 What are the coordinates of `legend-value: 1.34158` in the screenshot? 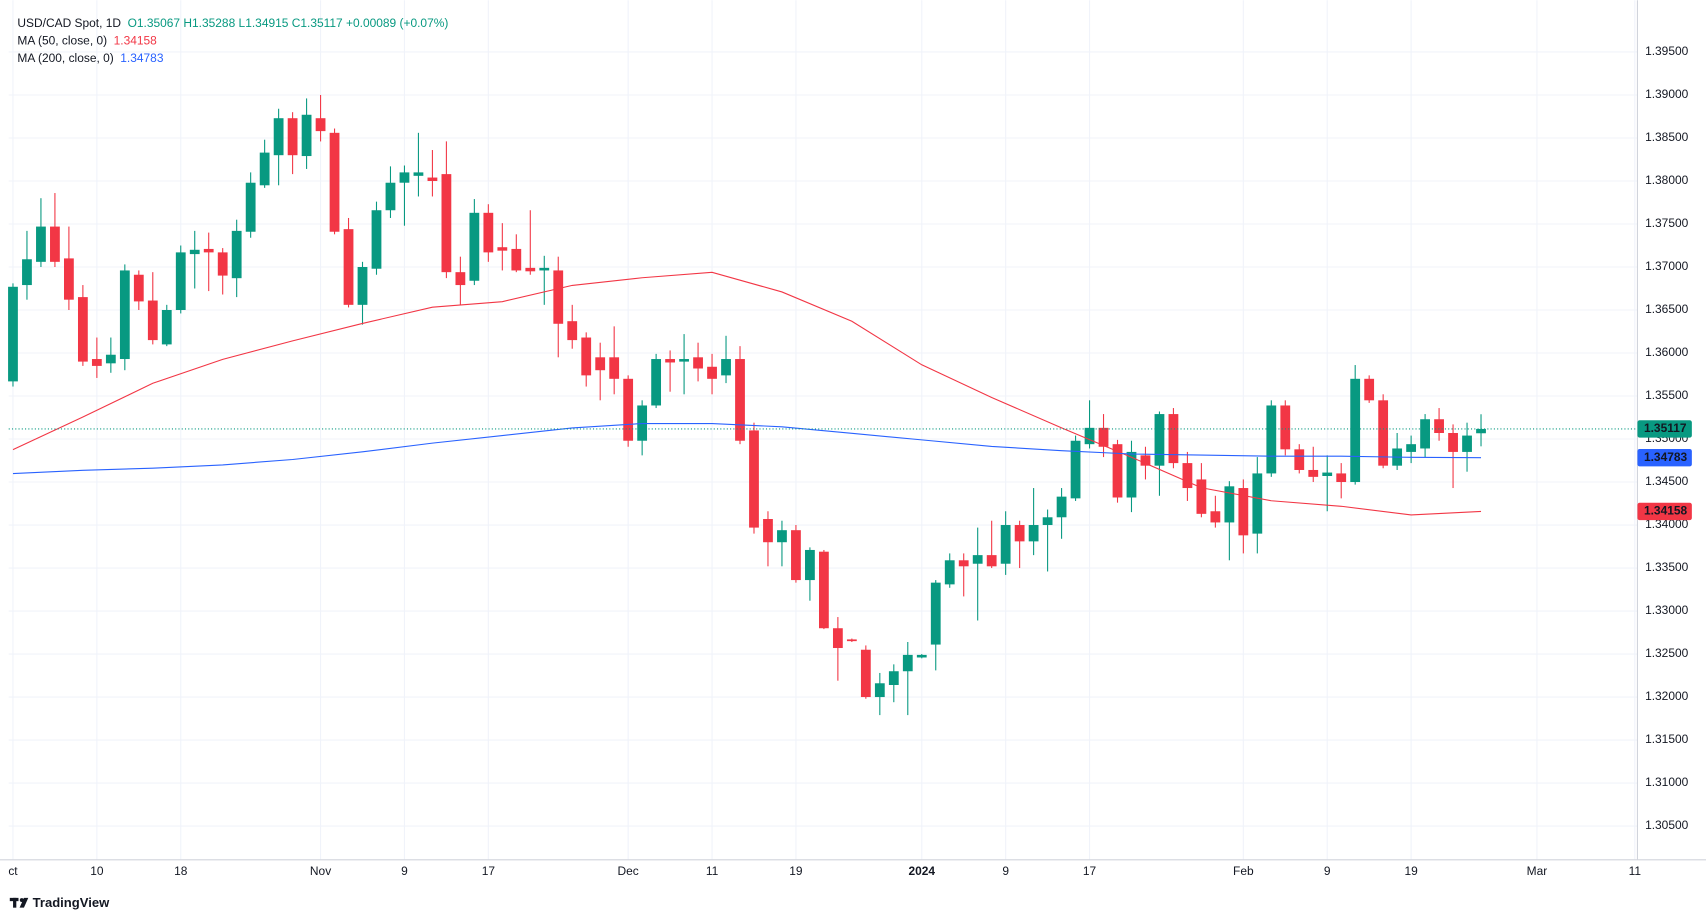 It's located at (136, 41).